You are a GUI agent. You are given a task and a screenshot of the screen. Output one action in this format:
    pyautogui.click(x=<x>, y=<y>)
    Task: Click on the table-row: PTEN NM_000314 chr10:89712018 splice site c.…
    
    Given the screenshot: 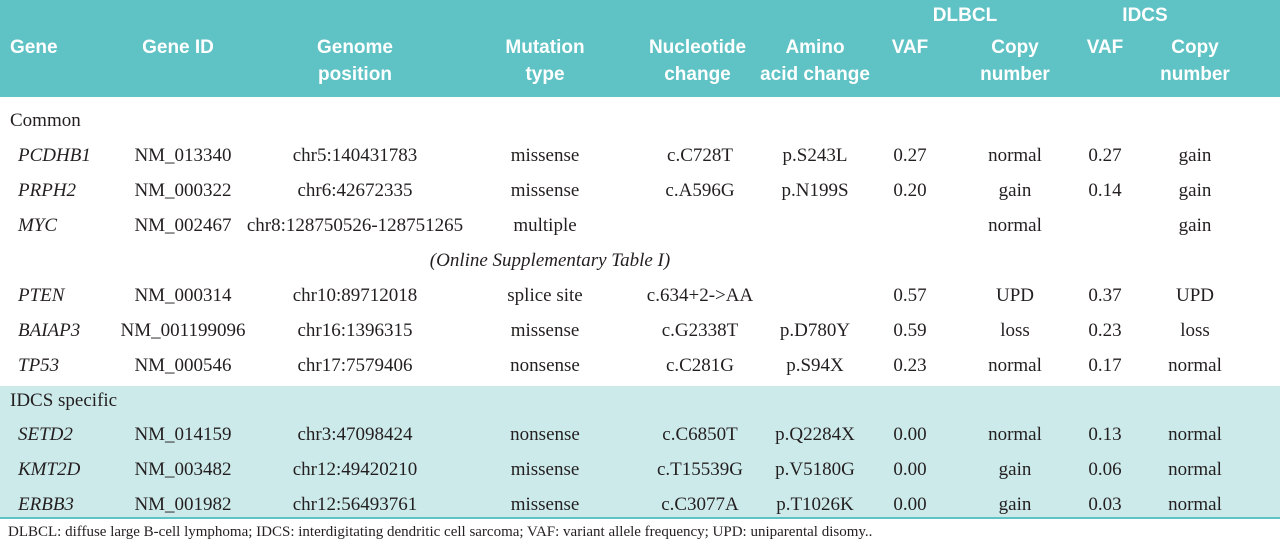 What is the action you would take?
    pyautogui.click(x=640, y=295)
    